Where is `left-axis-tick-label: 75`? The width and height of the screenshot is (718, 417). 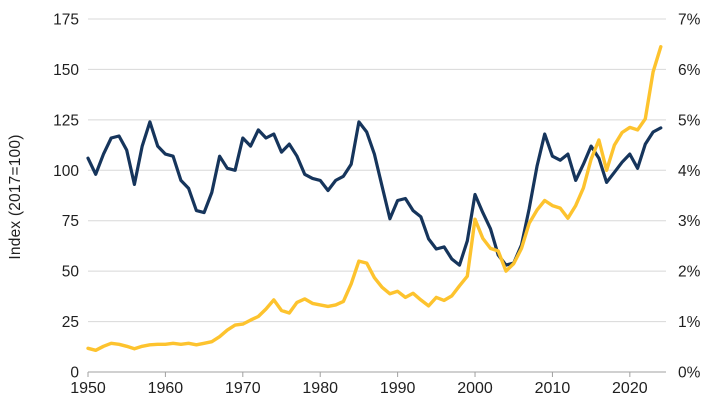
left-axis-tick-label: 75 is located at coordinates (70, 221).